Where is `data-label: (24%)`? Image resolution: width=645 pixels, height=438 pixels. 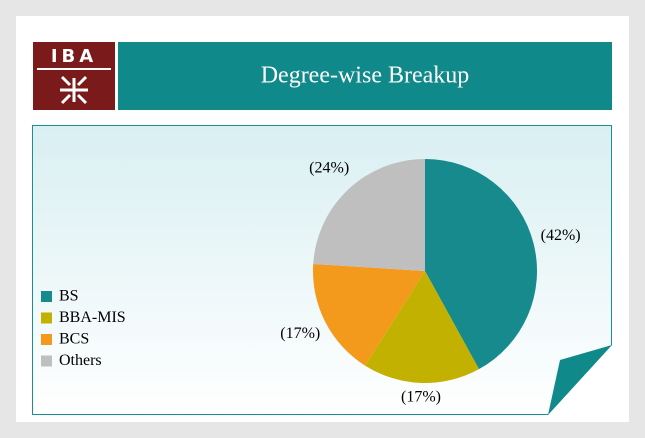 data-label: (24%) is located at coordinates (329, 168).